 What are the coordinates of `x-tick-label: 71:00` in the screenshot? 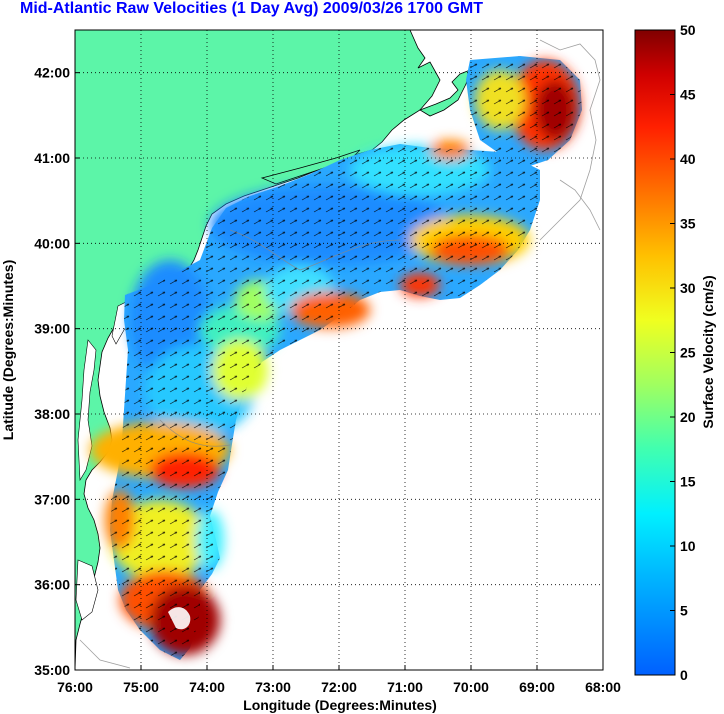 It's located at (405, 687).